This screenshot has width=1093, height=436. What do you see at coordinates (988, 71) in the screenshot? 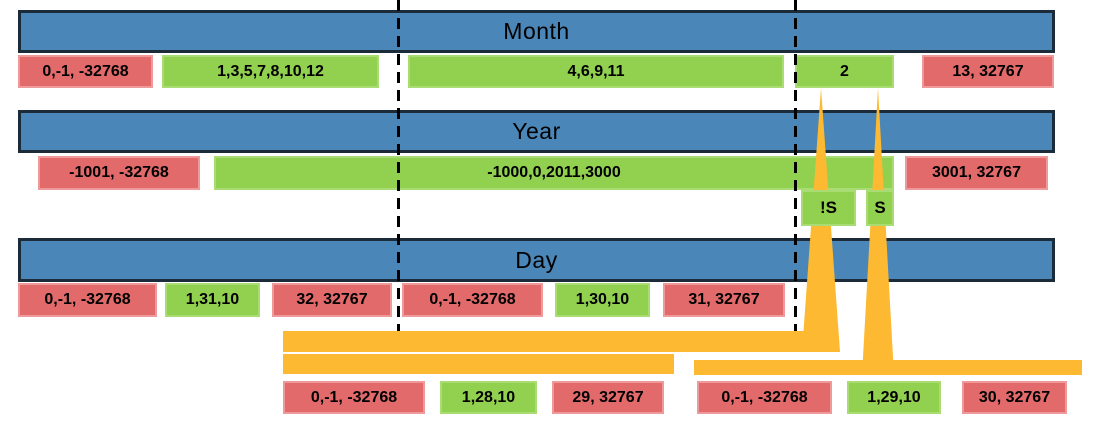
I see `month-partition-invalid-high: 13, 32767` at bounding box center [988, 71].